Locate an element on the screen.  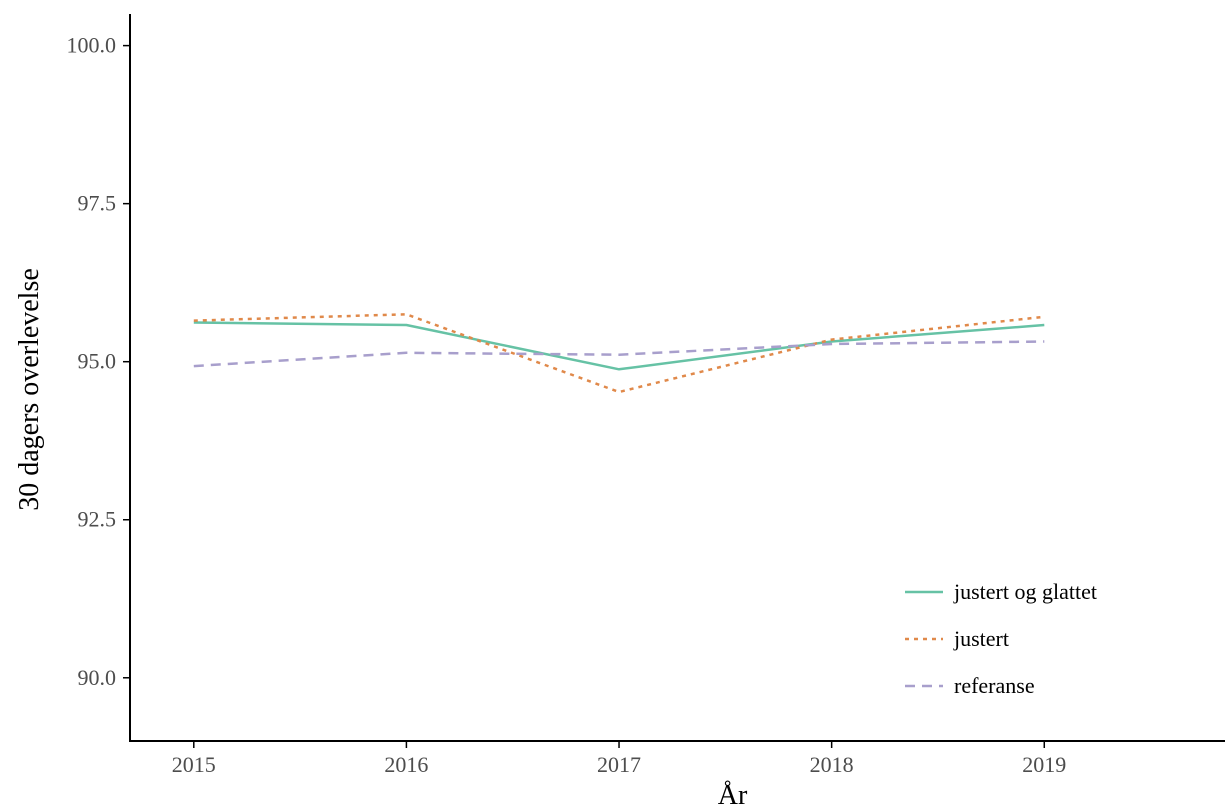
y-tick-label: 97.5 is located at coordinates (97, 203).